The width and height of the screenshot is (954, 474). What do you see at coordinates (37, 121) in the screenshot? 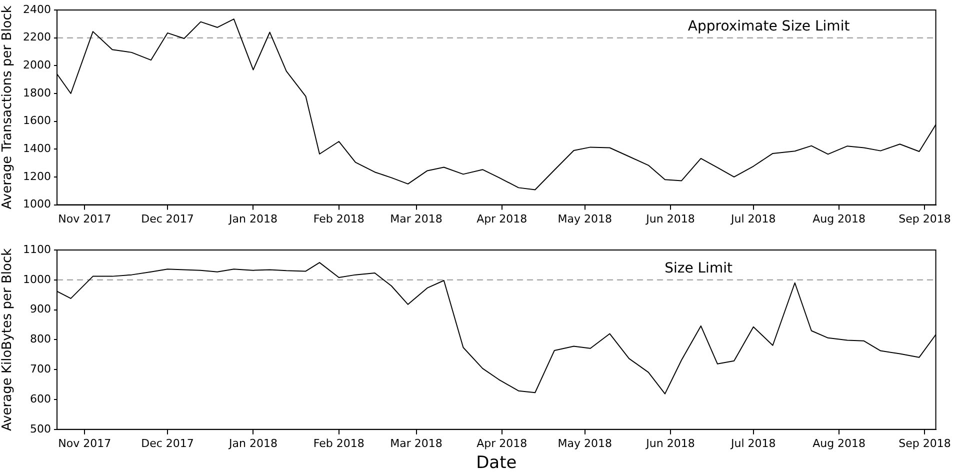
I see `y-tick-label: 1600` at bounding box center [37, 121].